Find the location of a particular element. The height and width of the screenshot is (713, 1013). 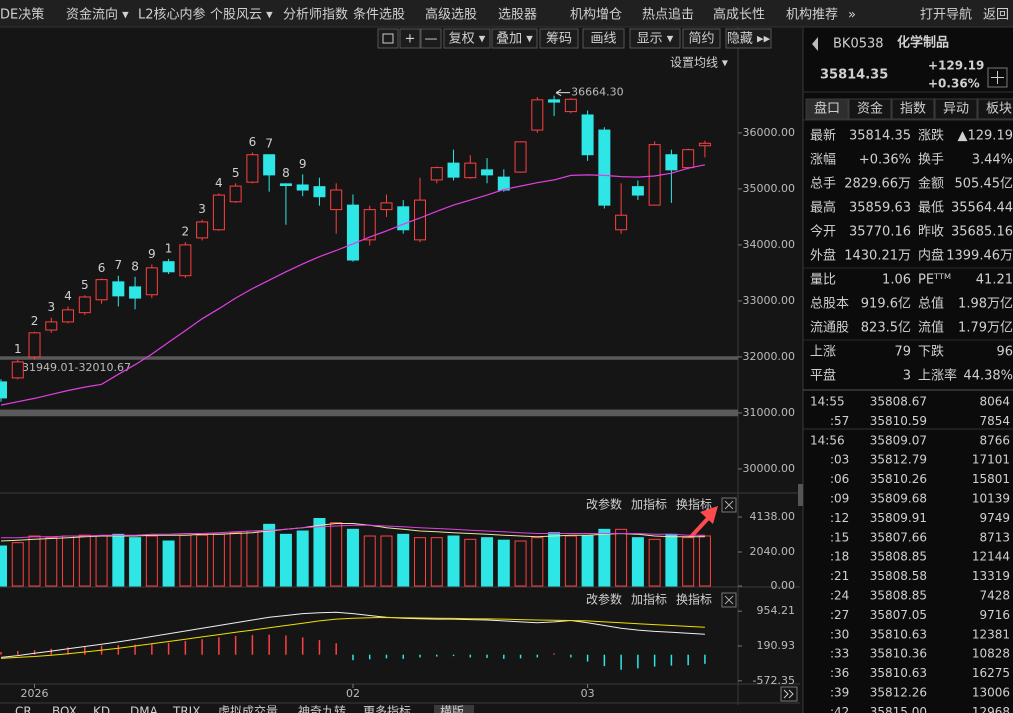

quote-value: 96 is located at coordinates (1004, 352).